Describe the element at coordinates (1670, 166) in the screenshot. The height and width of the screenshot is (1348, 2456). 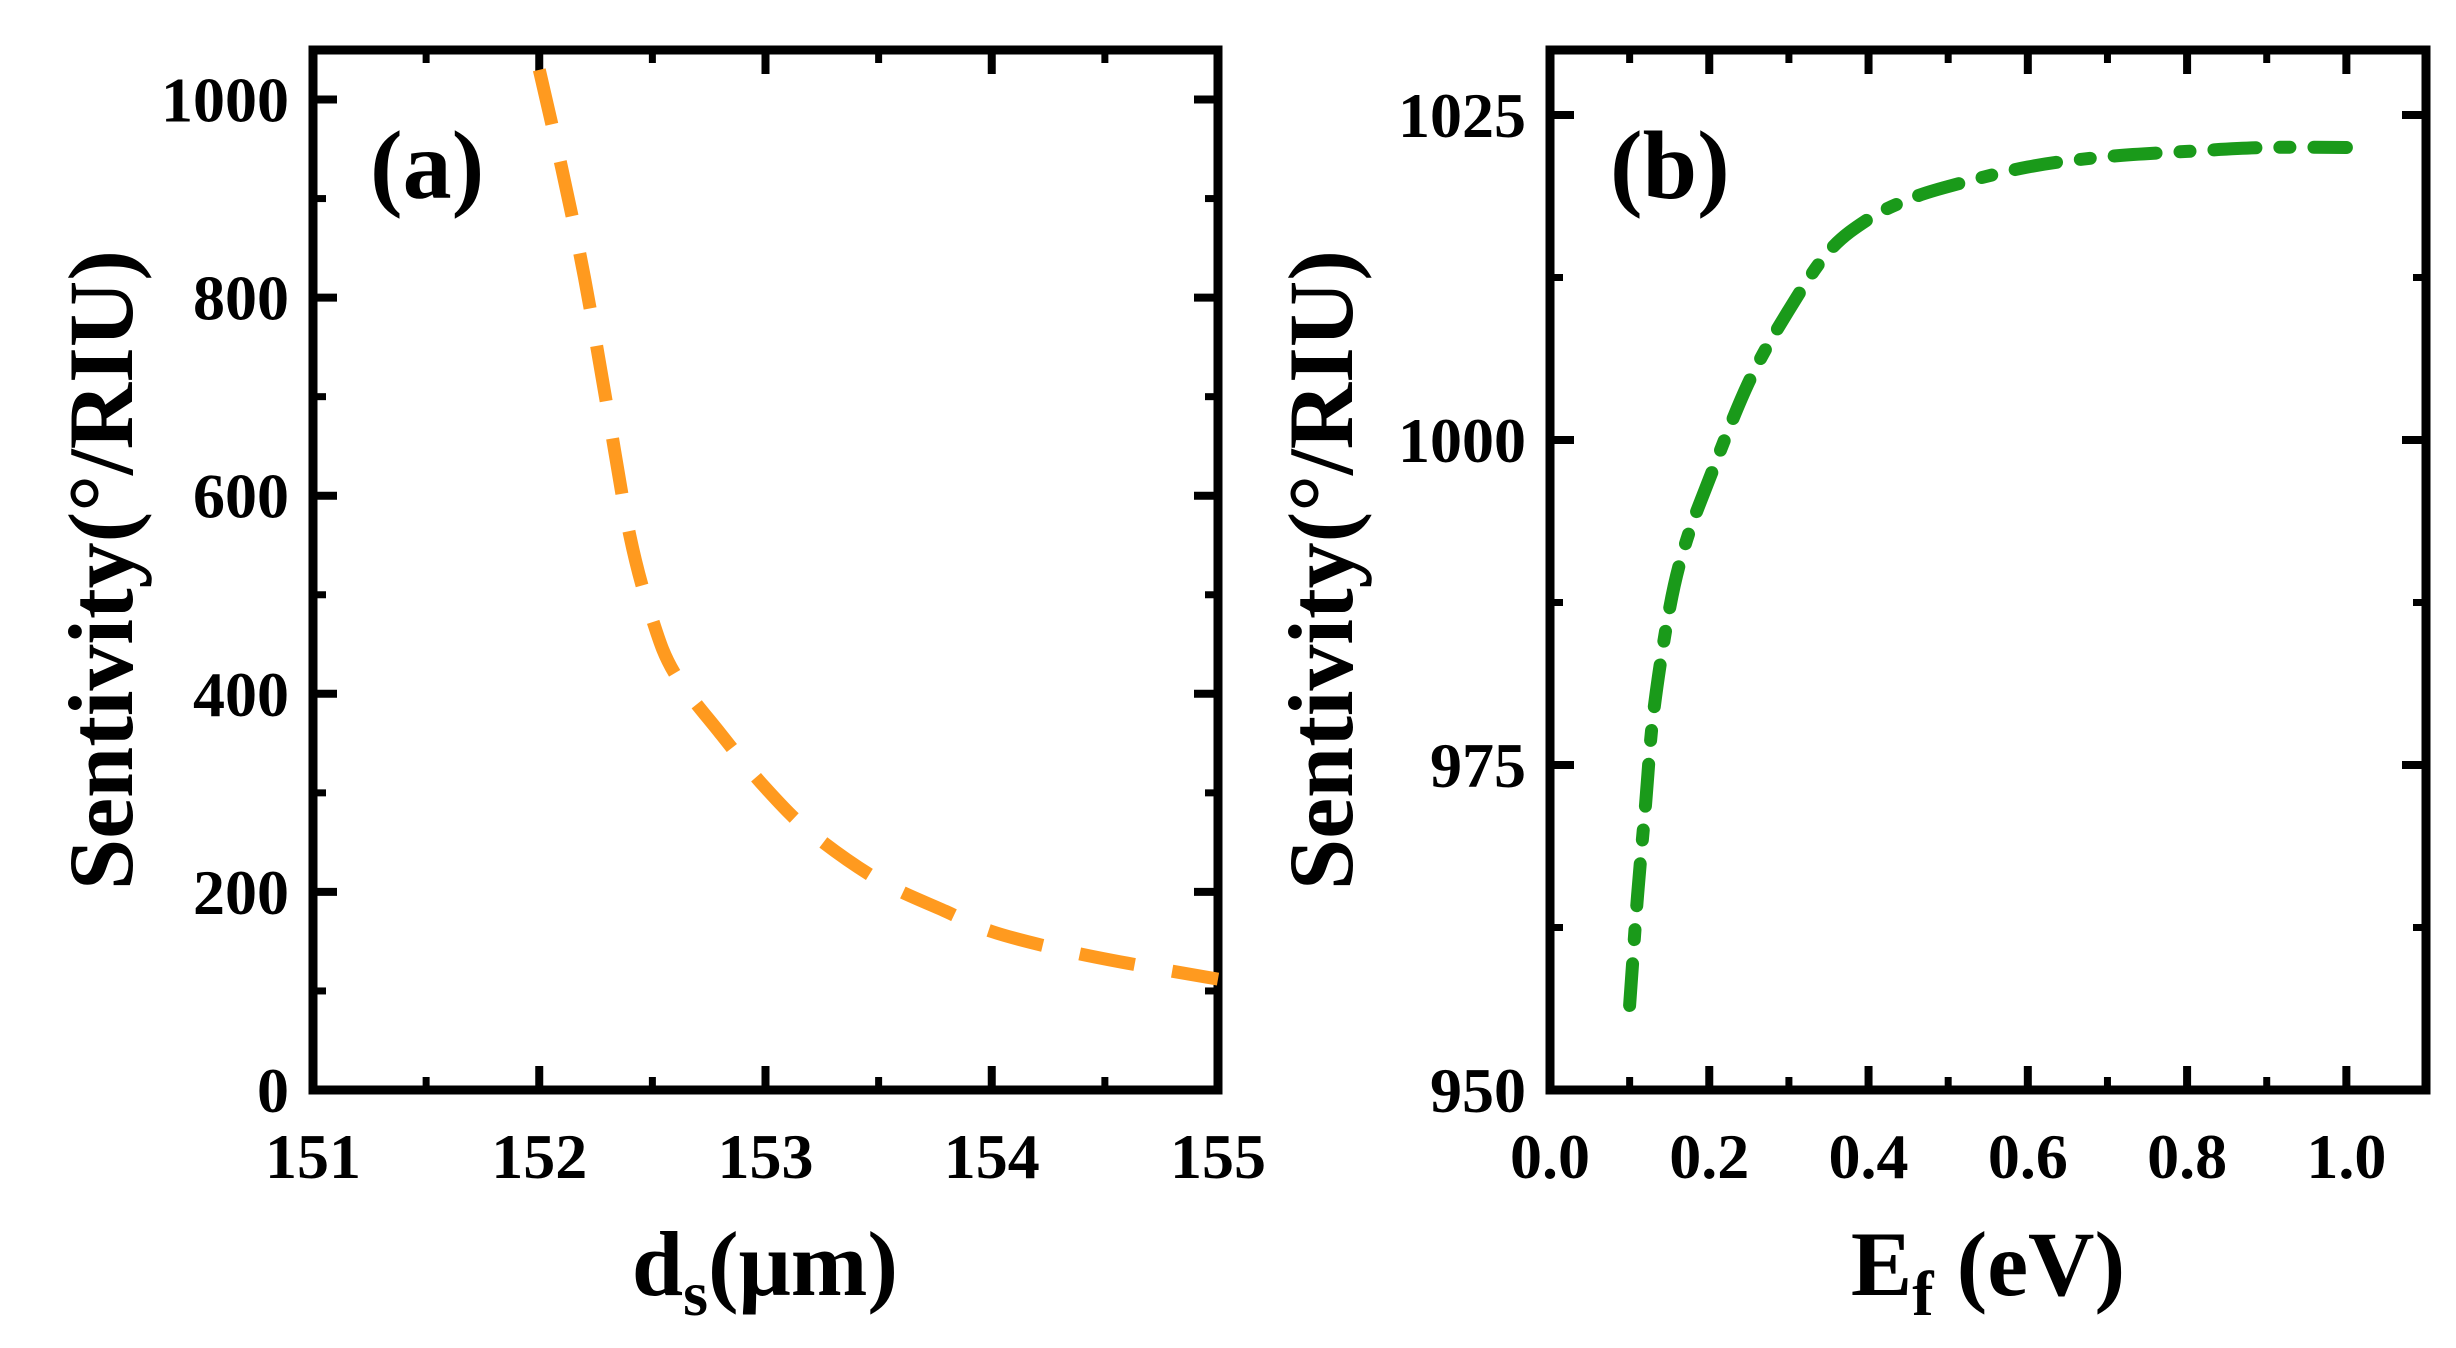
I see `panel-b-label: (b)` at that location.